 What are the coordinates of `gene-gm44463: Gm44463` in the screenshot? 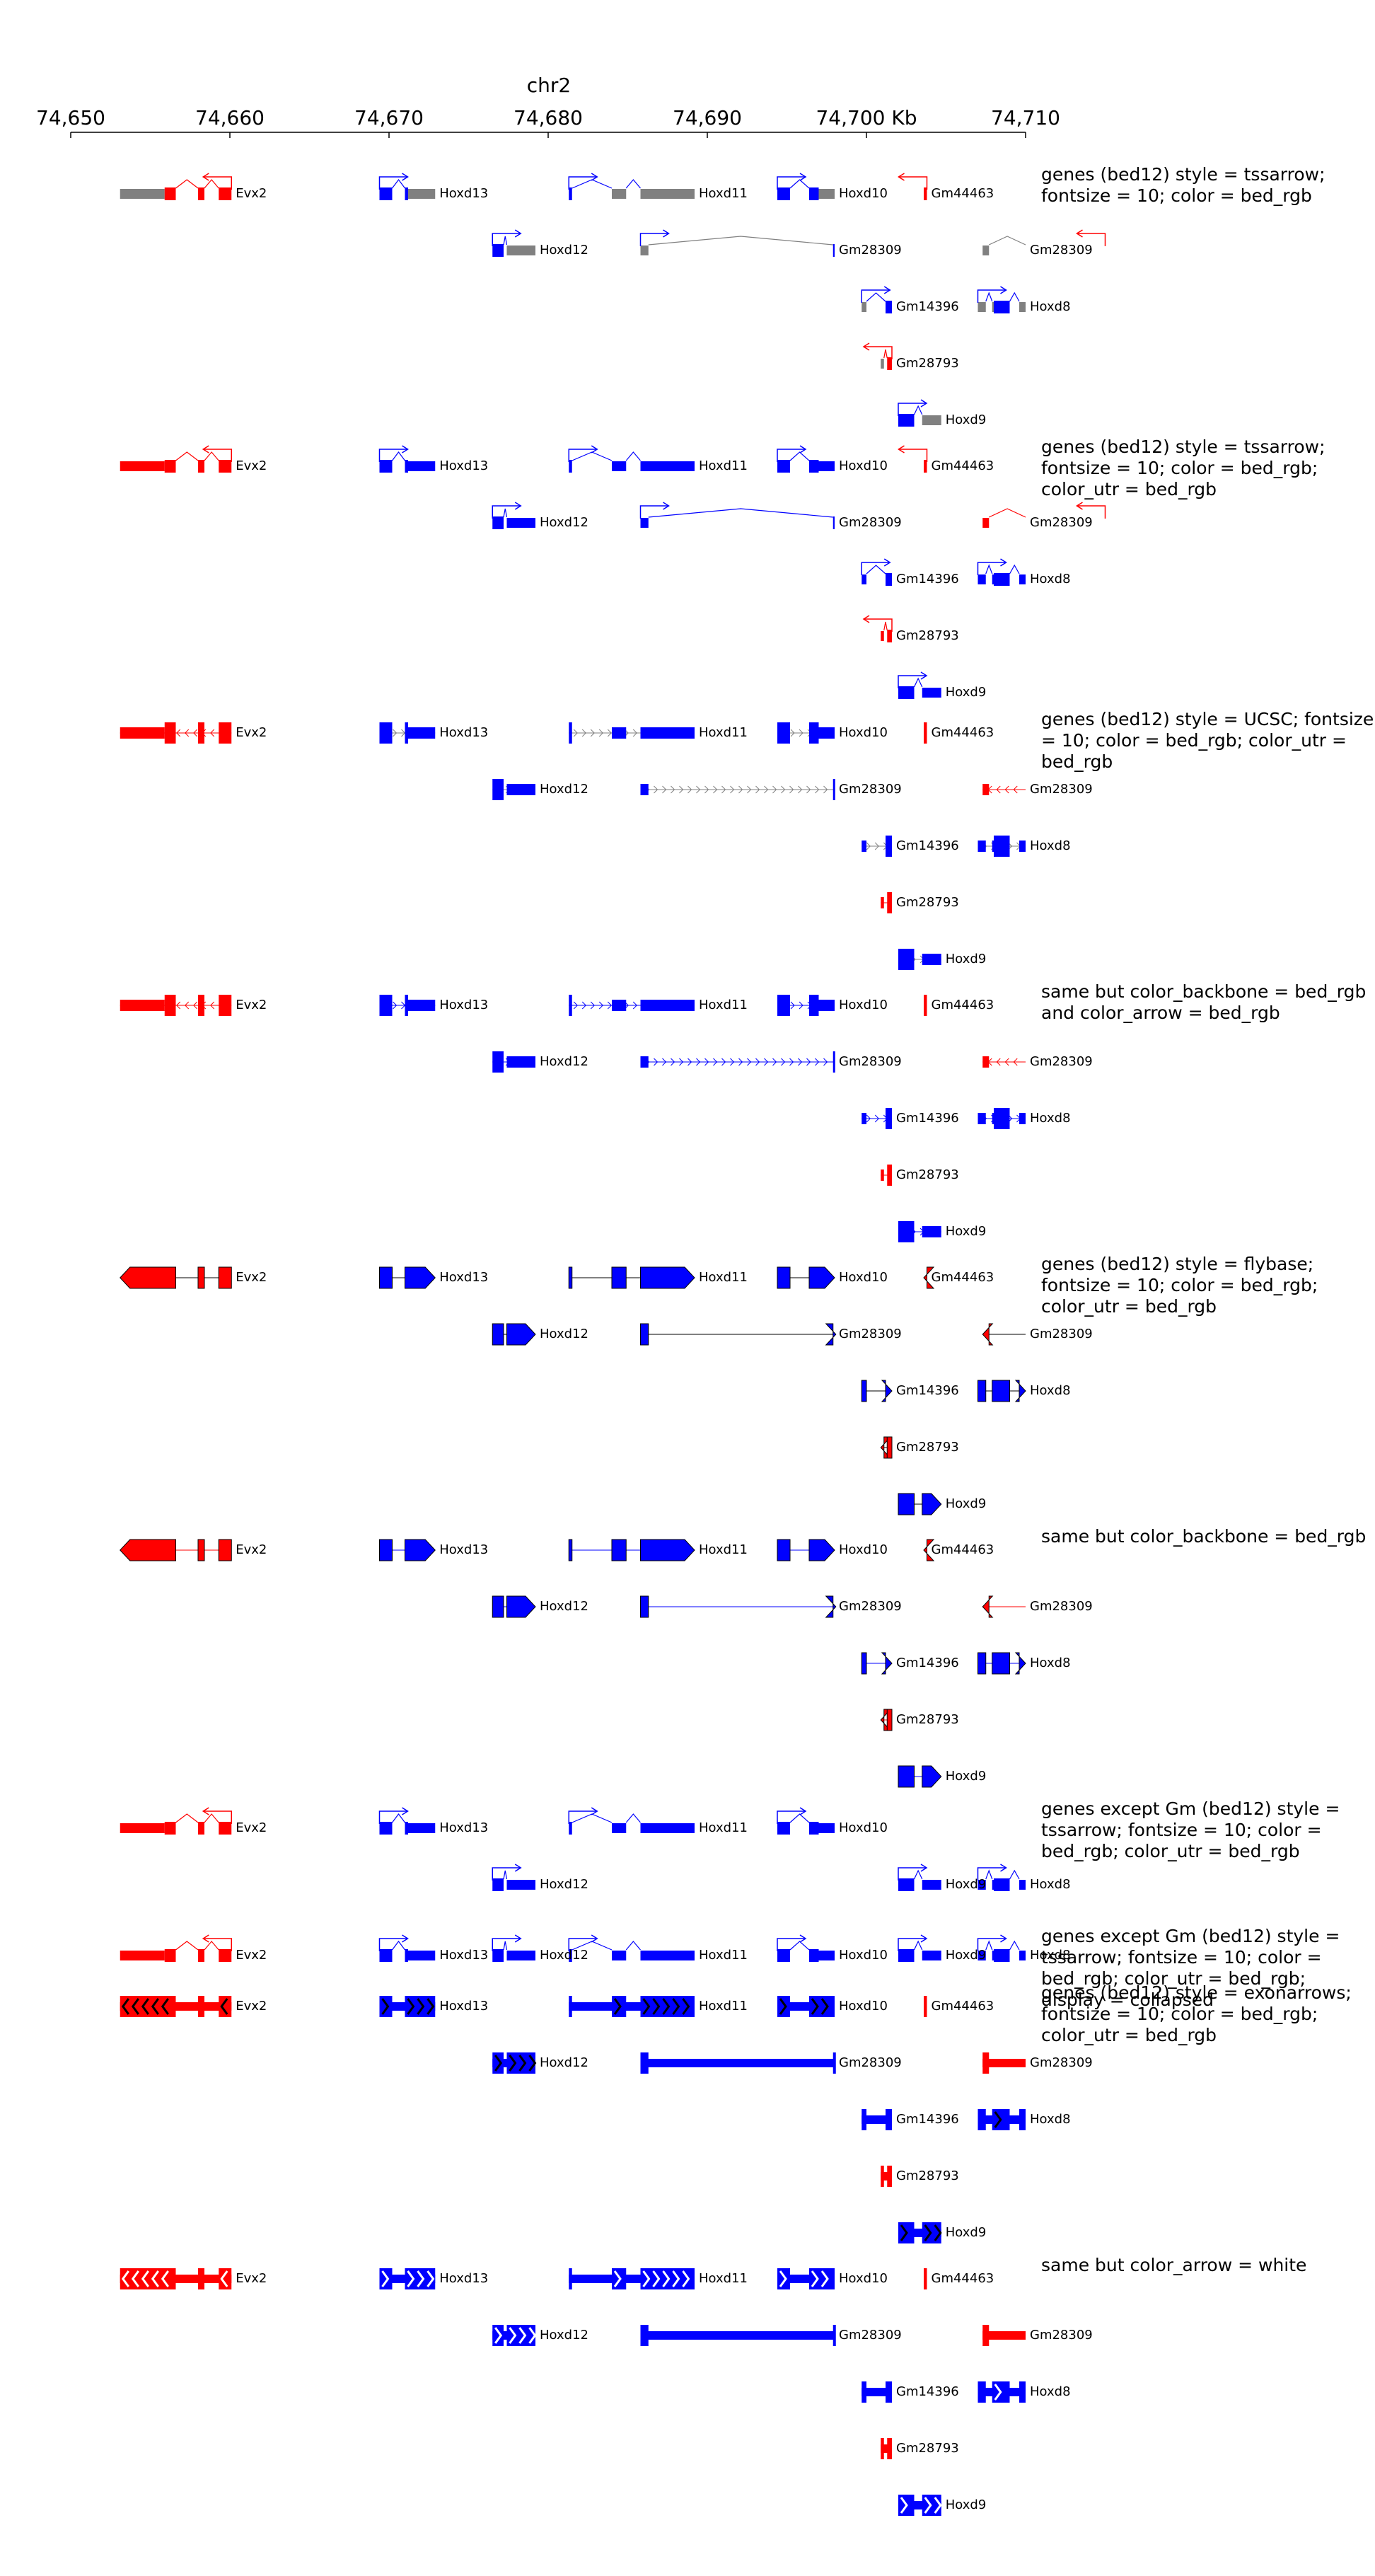 It's located at (959, 2278).